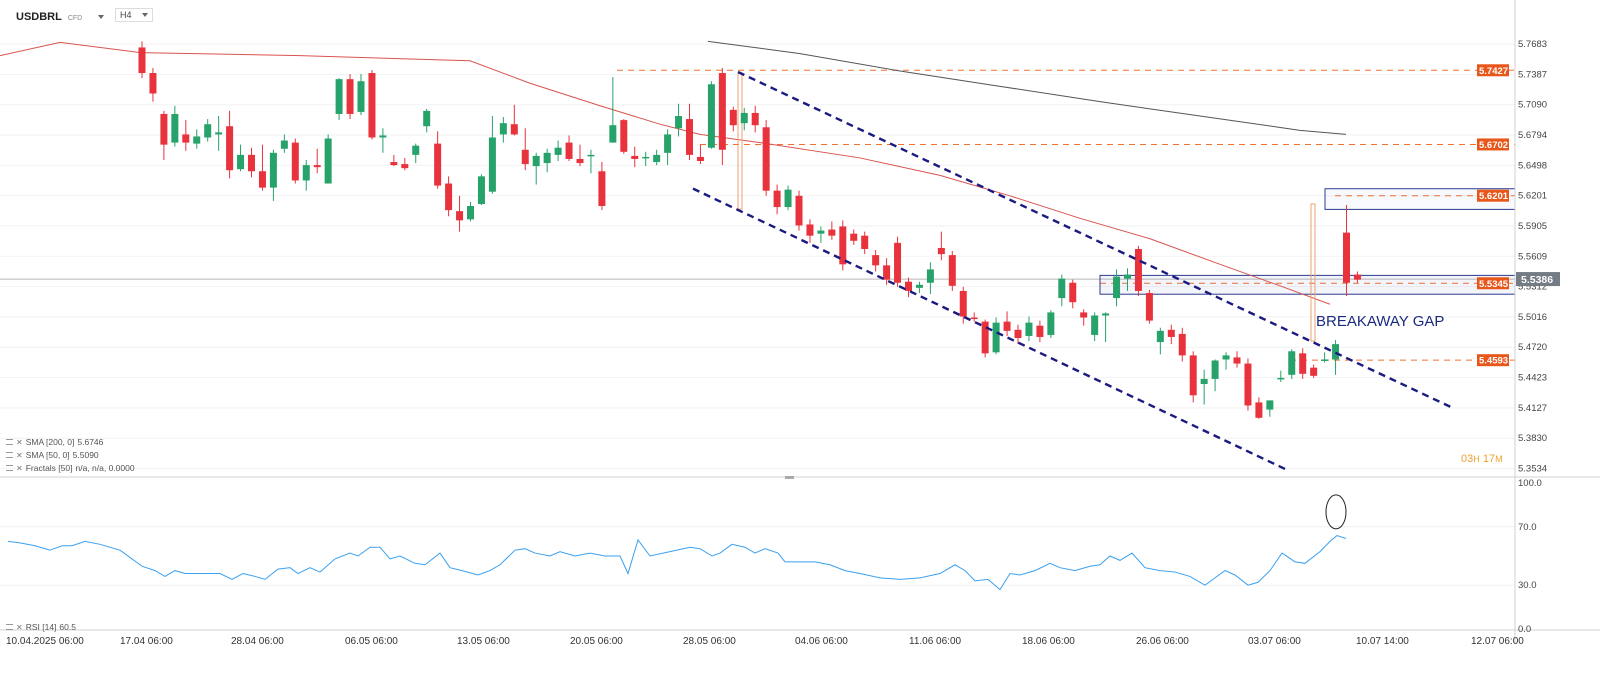  Describe the element at coordinates (1532, 408) in the screenshot. I see `y-tick-label: 5.4127` at that location.